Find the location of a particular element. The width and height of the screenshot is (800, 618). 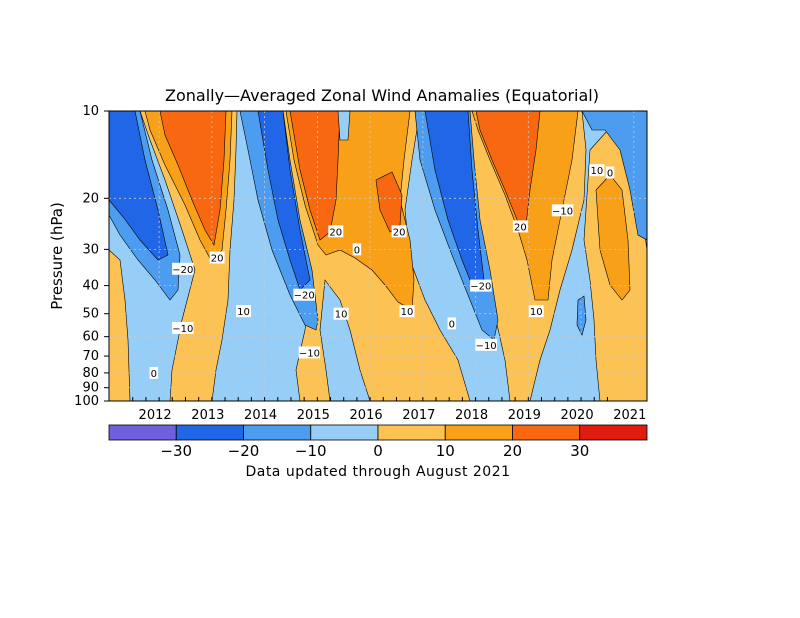

x-tick-label: 2013 is located at coordinates (207, 415).